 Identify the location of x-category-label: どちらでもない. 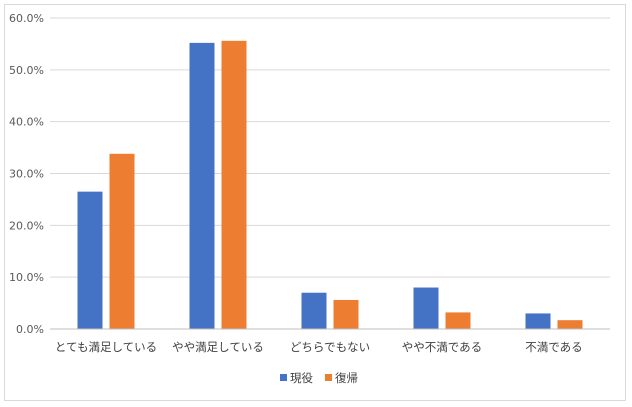
(330, 347).